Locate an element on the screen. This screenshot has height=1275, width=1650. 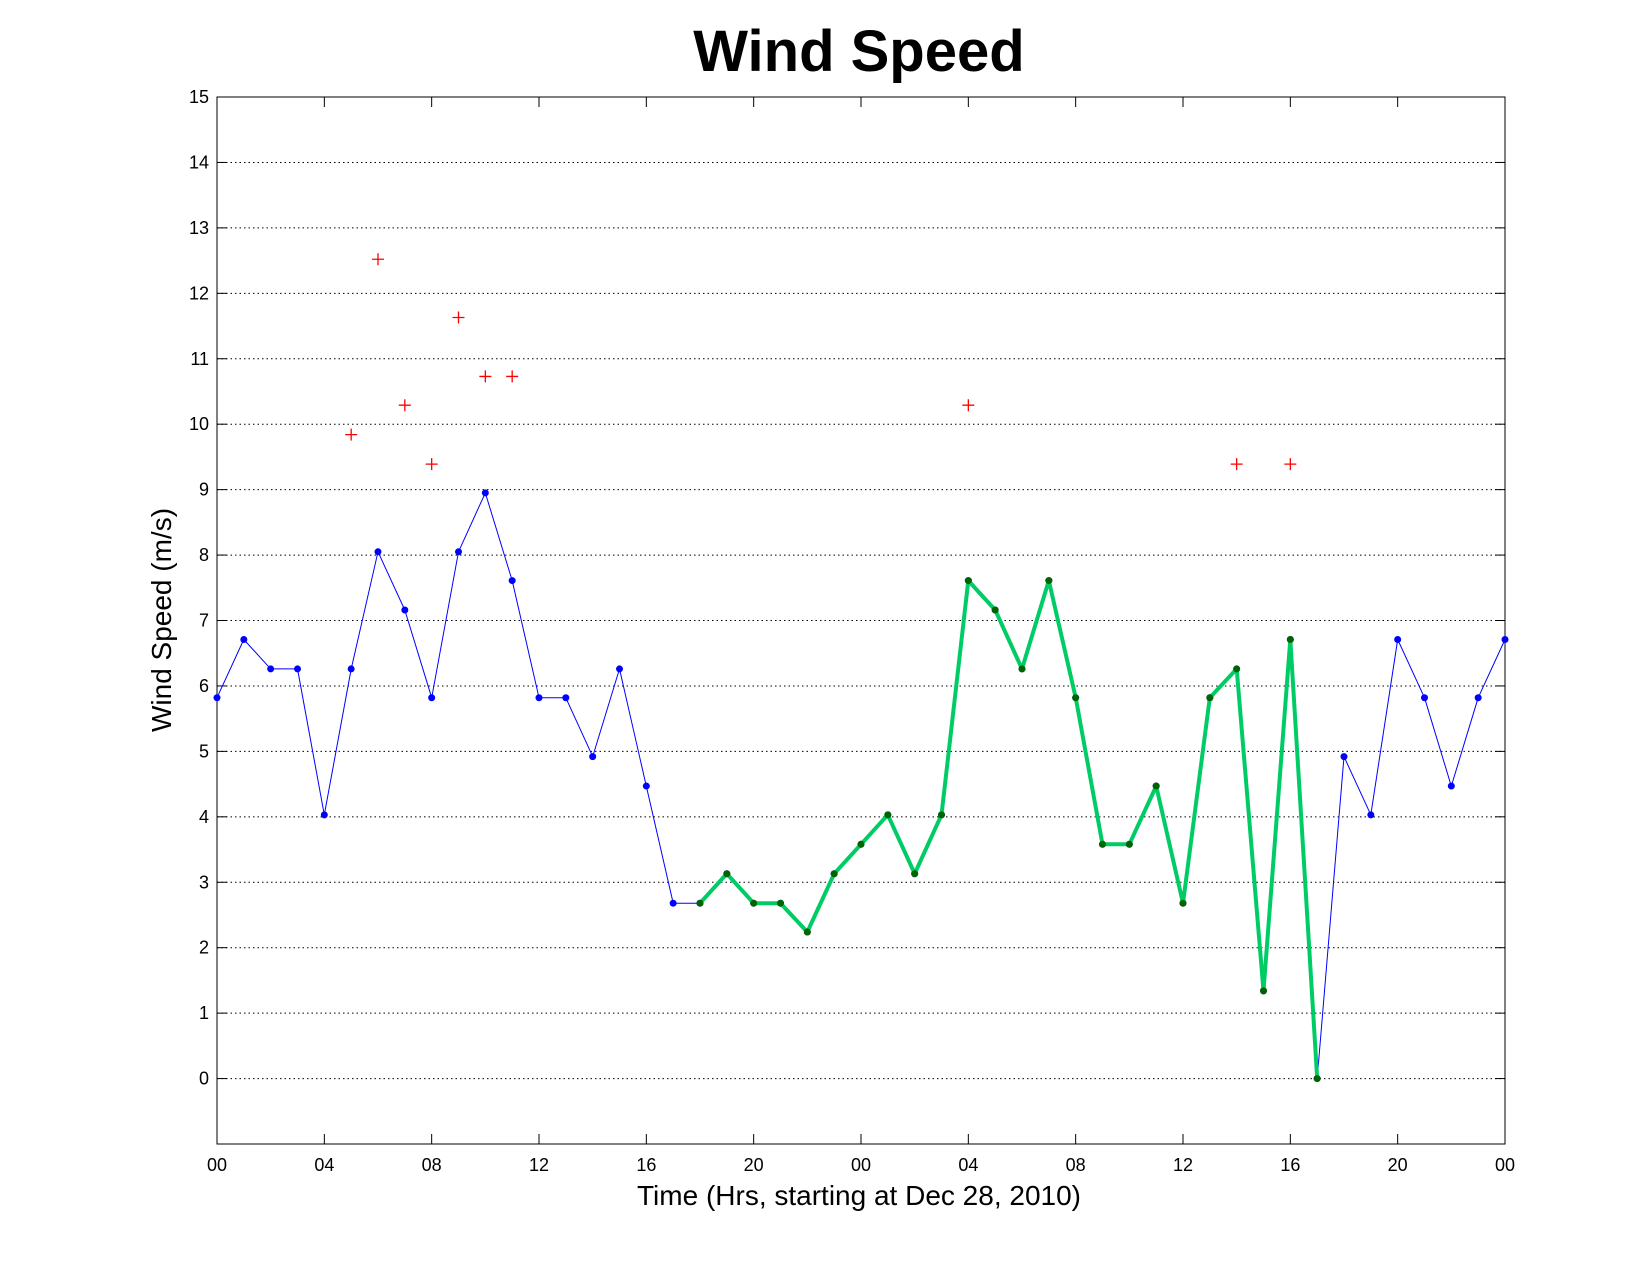
y-tick-label: 13 is located at coordinates (199, 228).